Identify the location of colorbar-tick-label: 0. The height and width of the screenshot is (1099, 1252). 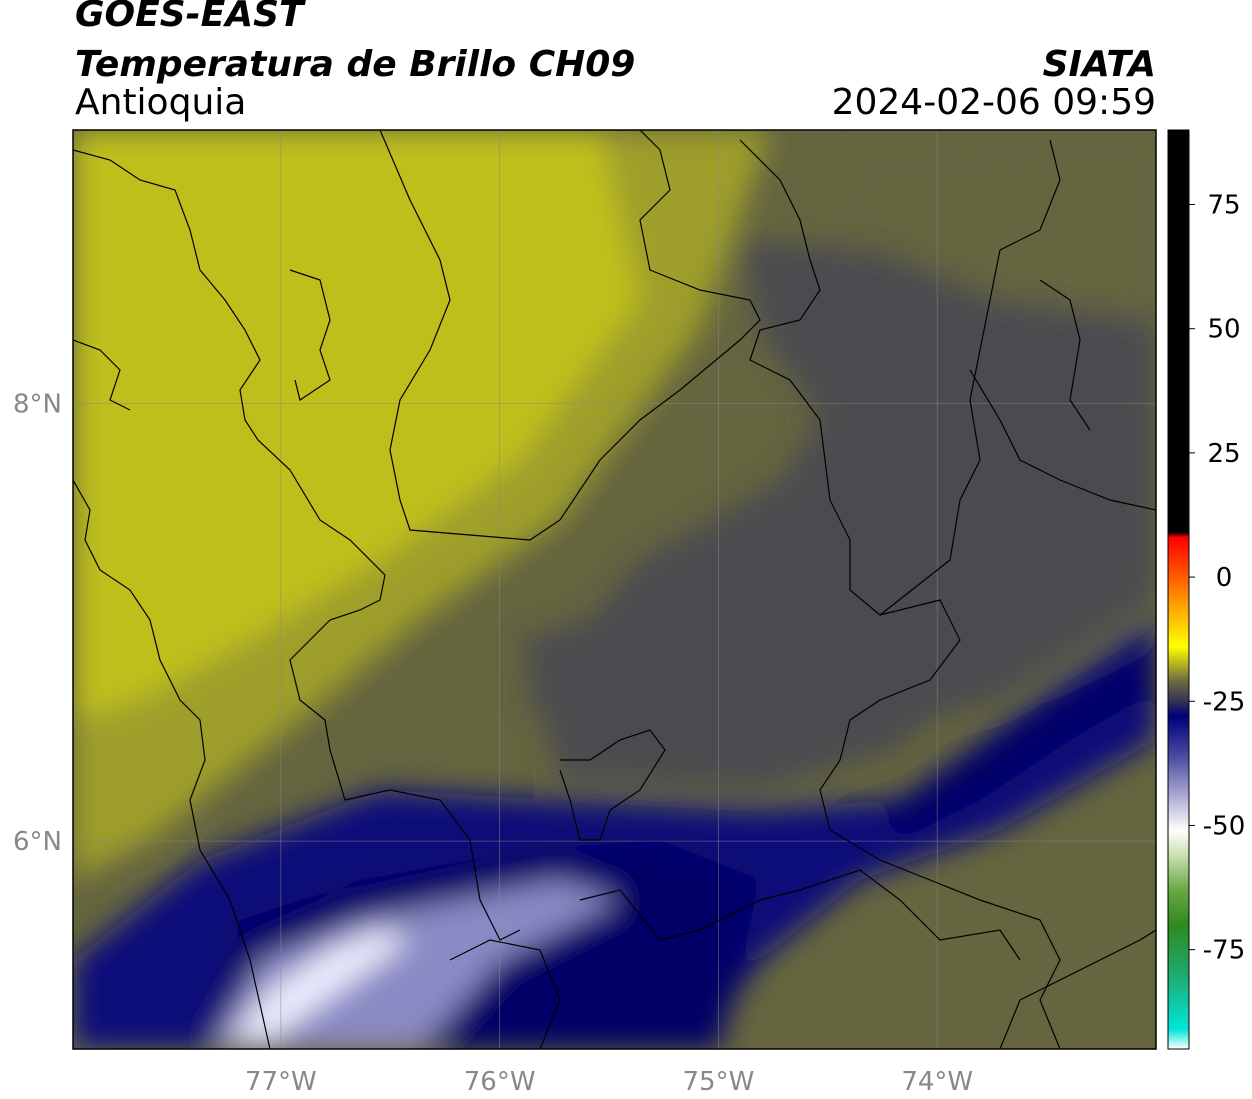
(1224, 578).